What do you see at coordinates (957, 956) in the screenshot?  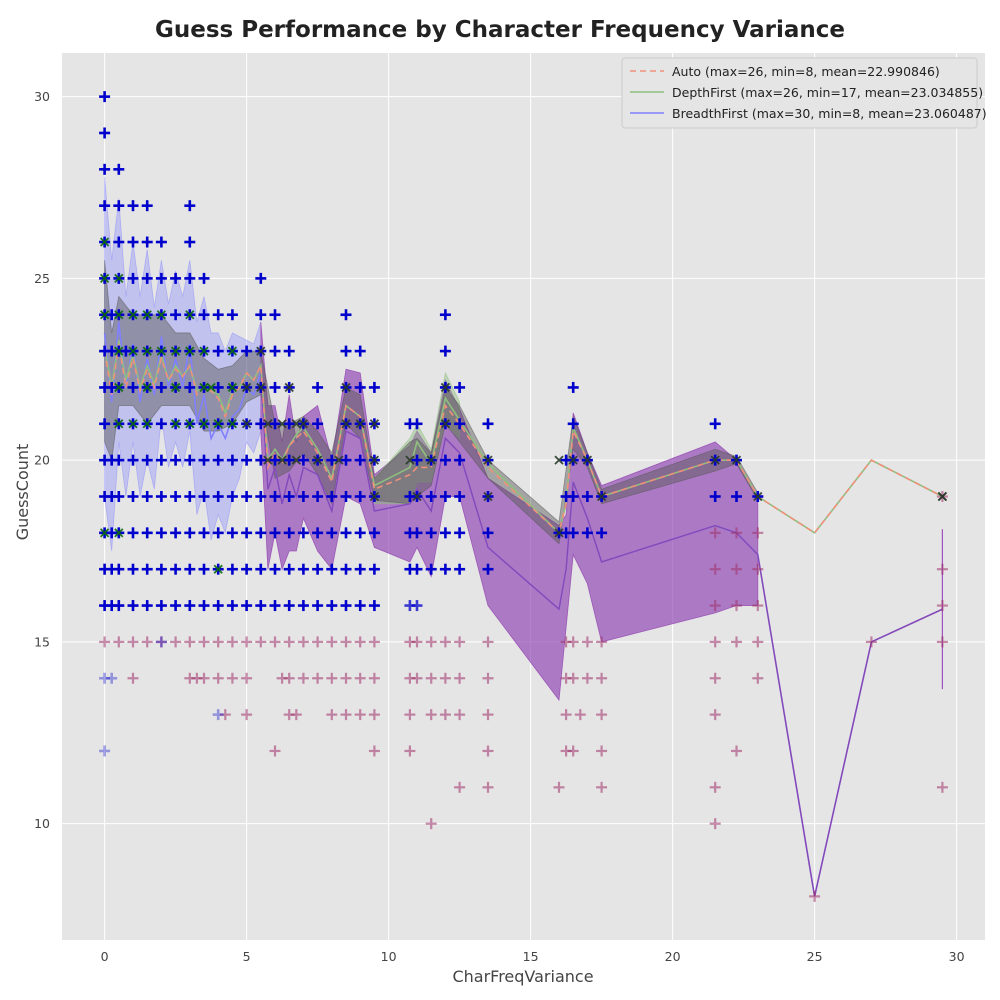 I see `x-tick-label: 30` at bounding box center [957, 956].